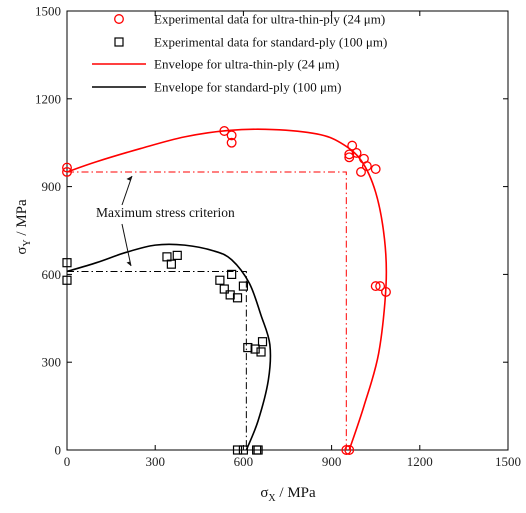 The image size is (526, 513). Describe the element at coordinates (52, 362) in the screenshot. I see `y-tick-label: 300` at that location.